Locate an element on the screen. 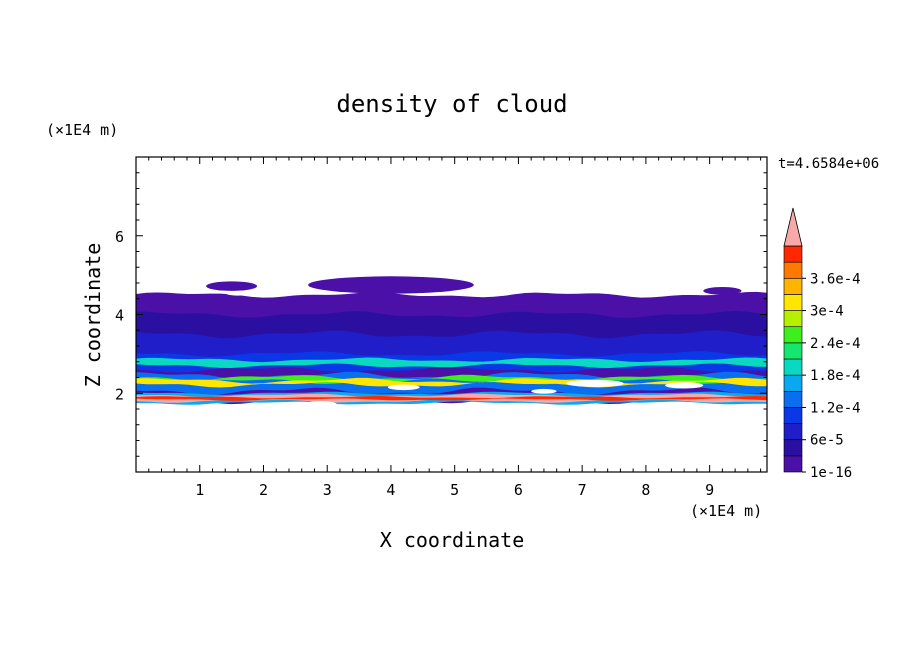 The image size is (904, 654). x-tick-label: 4 is located at coordinates (390, 490).